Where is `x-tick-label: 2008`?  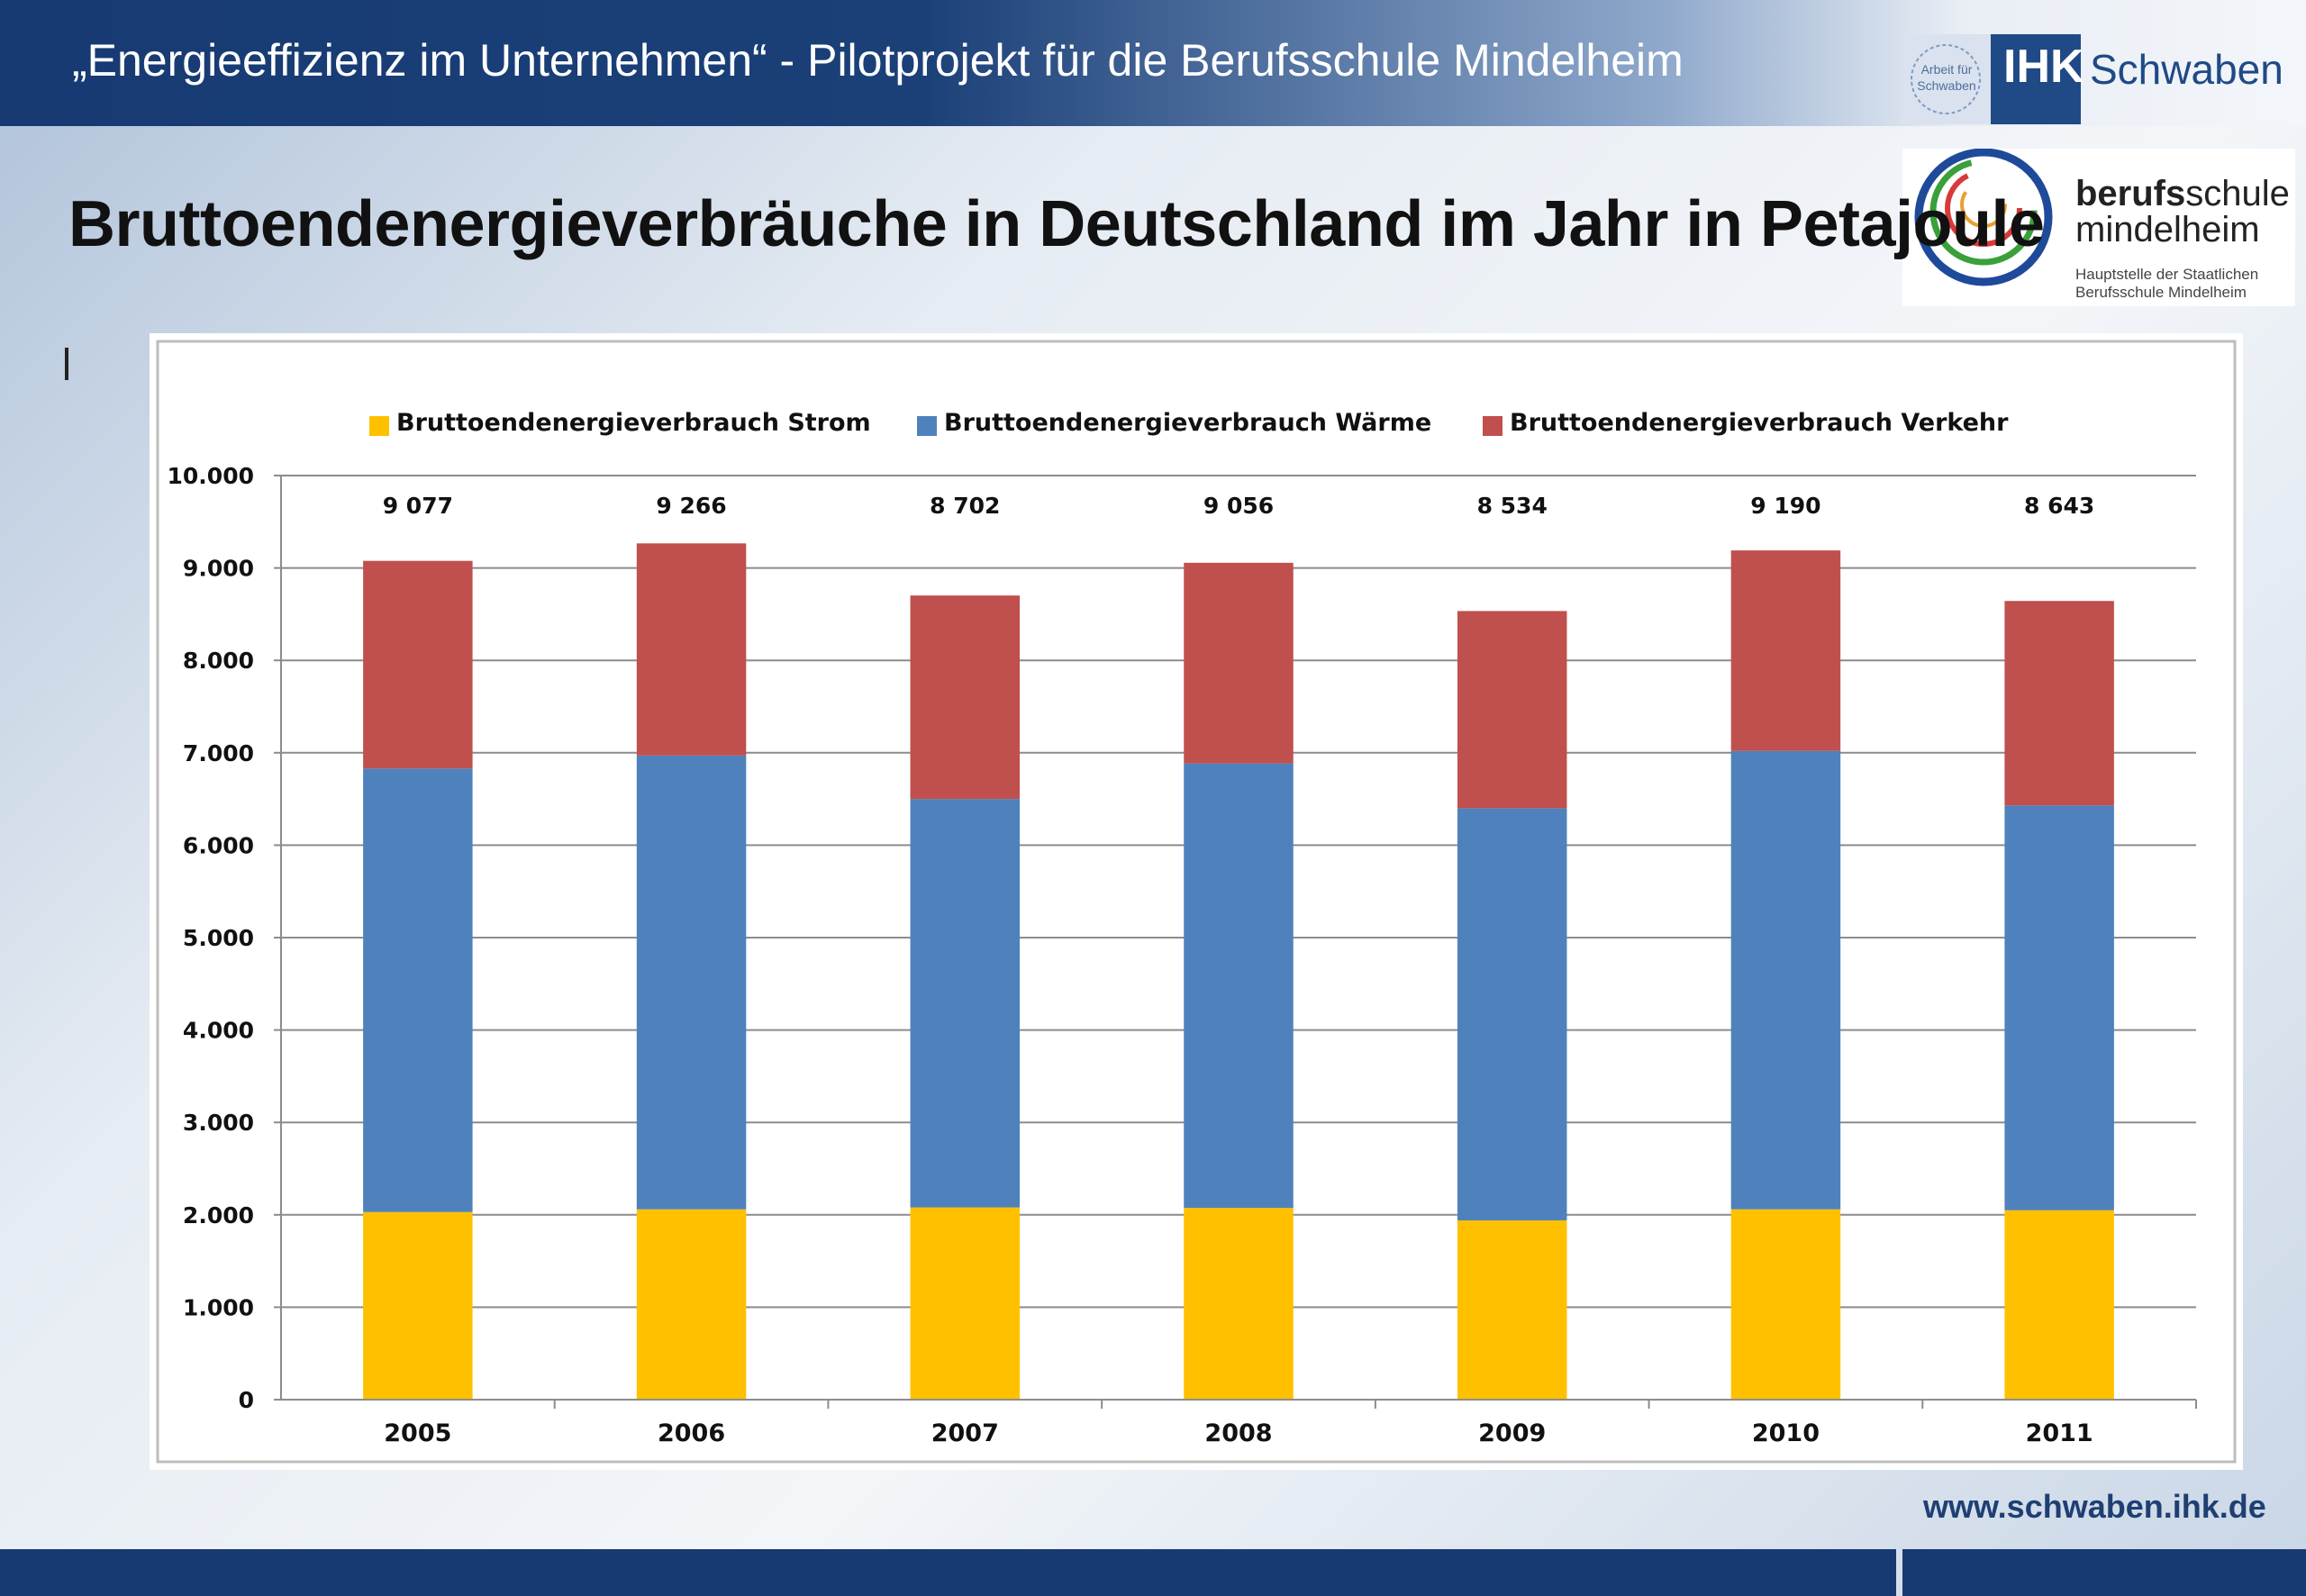
x-tick-label: 2008 is located at coordinates (1238, 1433).